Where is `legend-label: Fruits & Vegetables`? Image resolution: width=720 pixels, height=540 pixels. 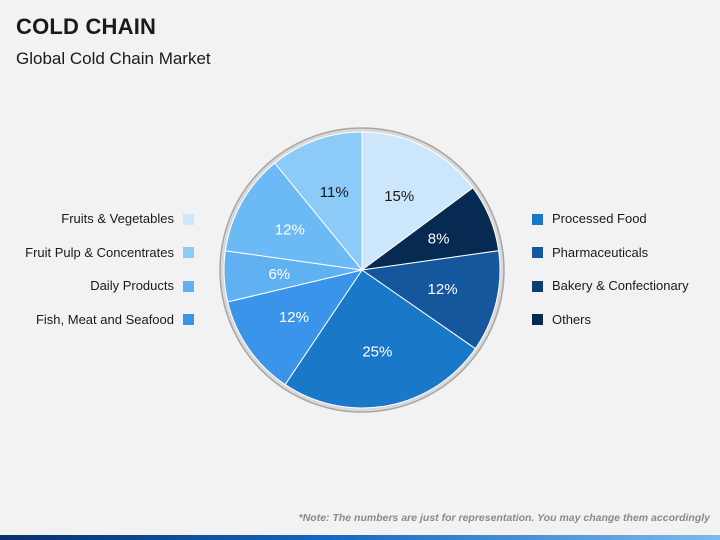 legend-label: Fruits & Vegetables is located at coordinates (117, 218).